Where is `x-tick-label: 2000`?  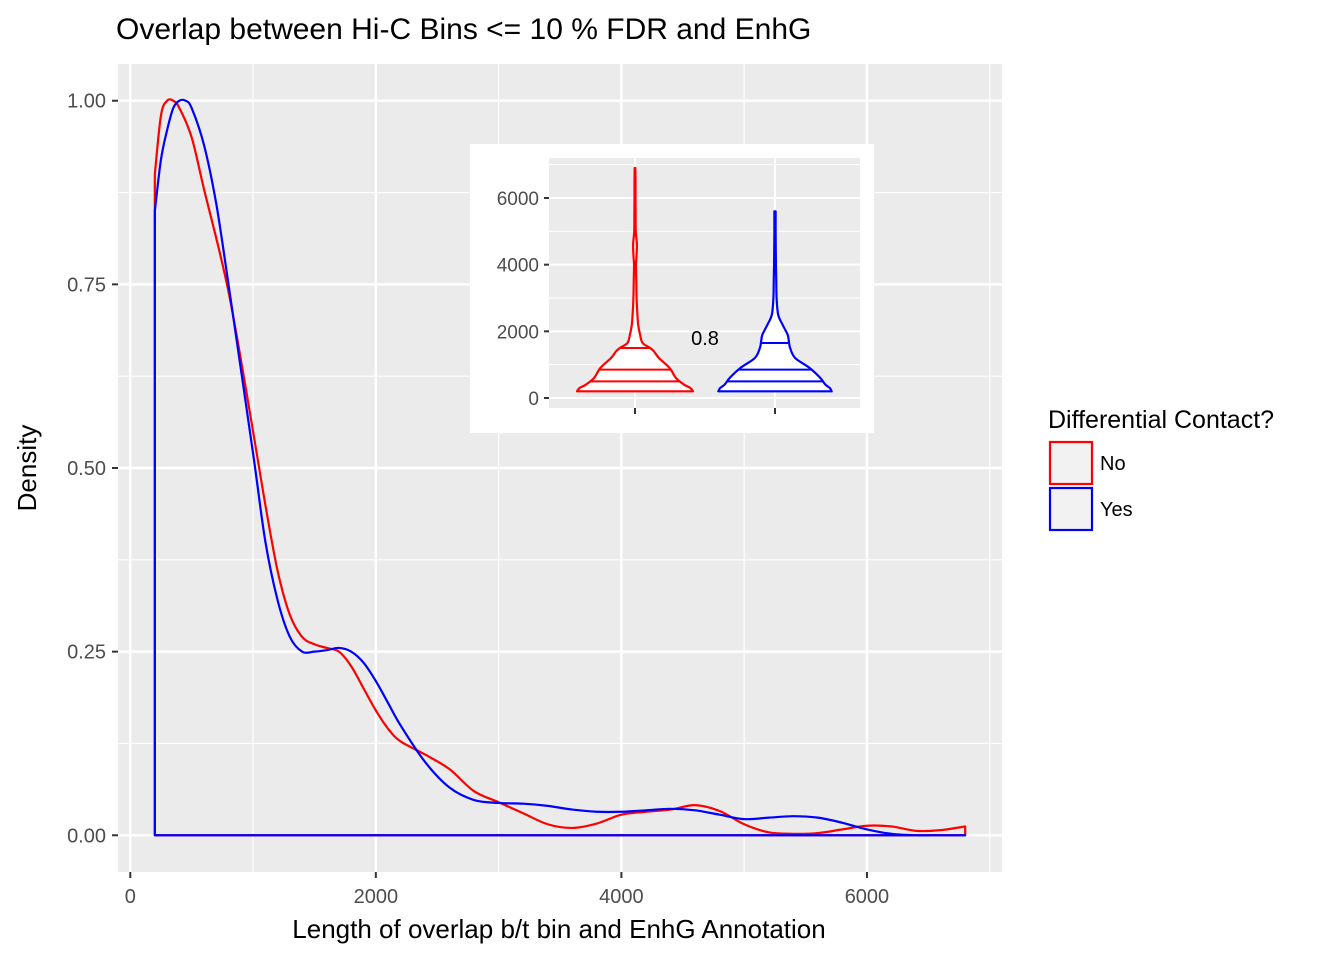 x-tick-label: 2000 is located at coordinates (376, 897).